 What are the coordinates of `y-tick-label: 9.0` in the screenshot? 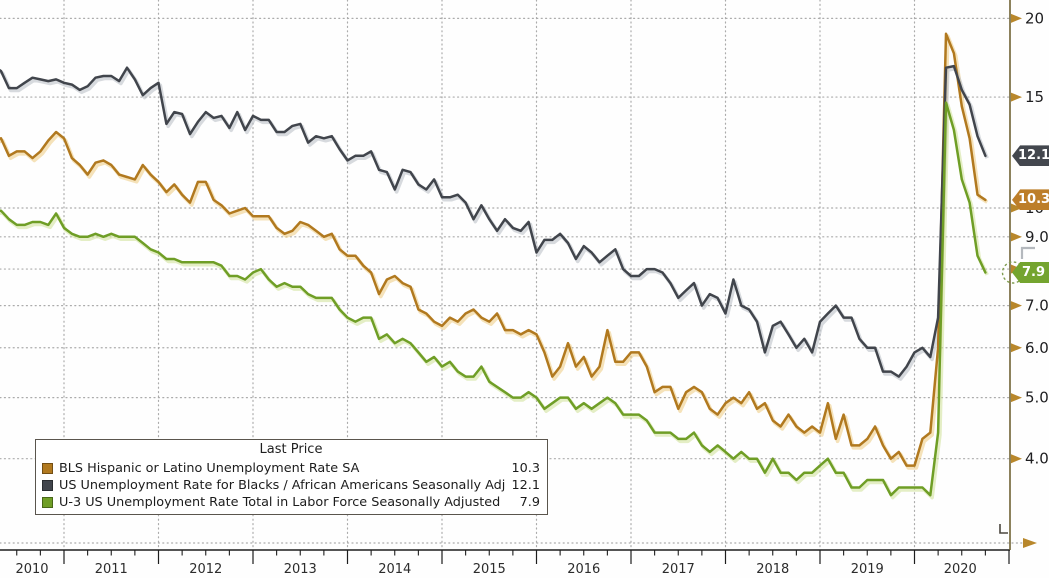 It's located at (1037, 237).